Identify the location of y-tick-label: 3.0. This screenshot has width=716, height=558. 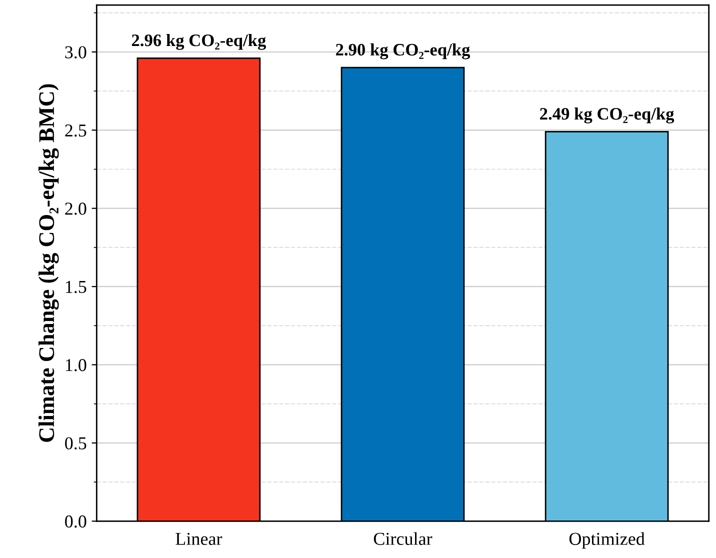
(75, 52).